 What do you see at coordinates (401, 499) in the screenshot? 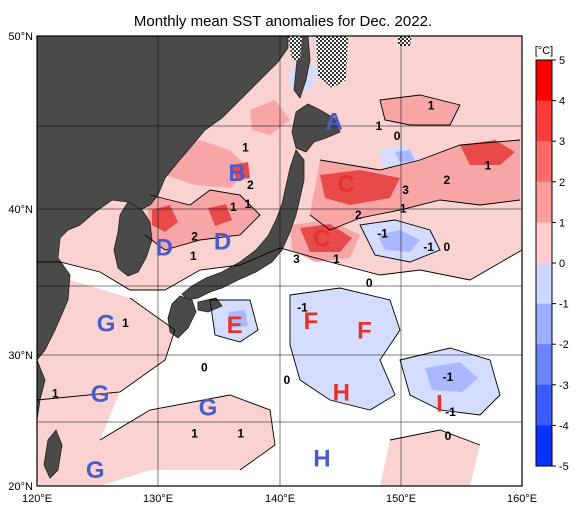
I see `lon-label-150: 150°E` at bounding box center [401, 499].